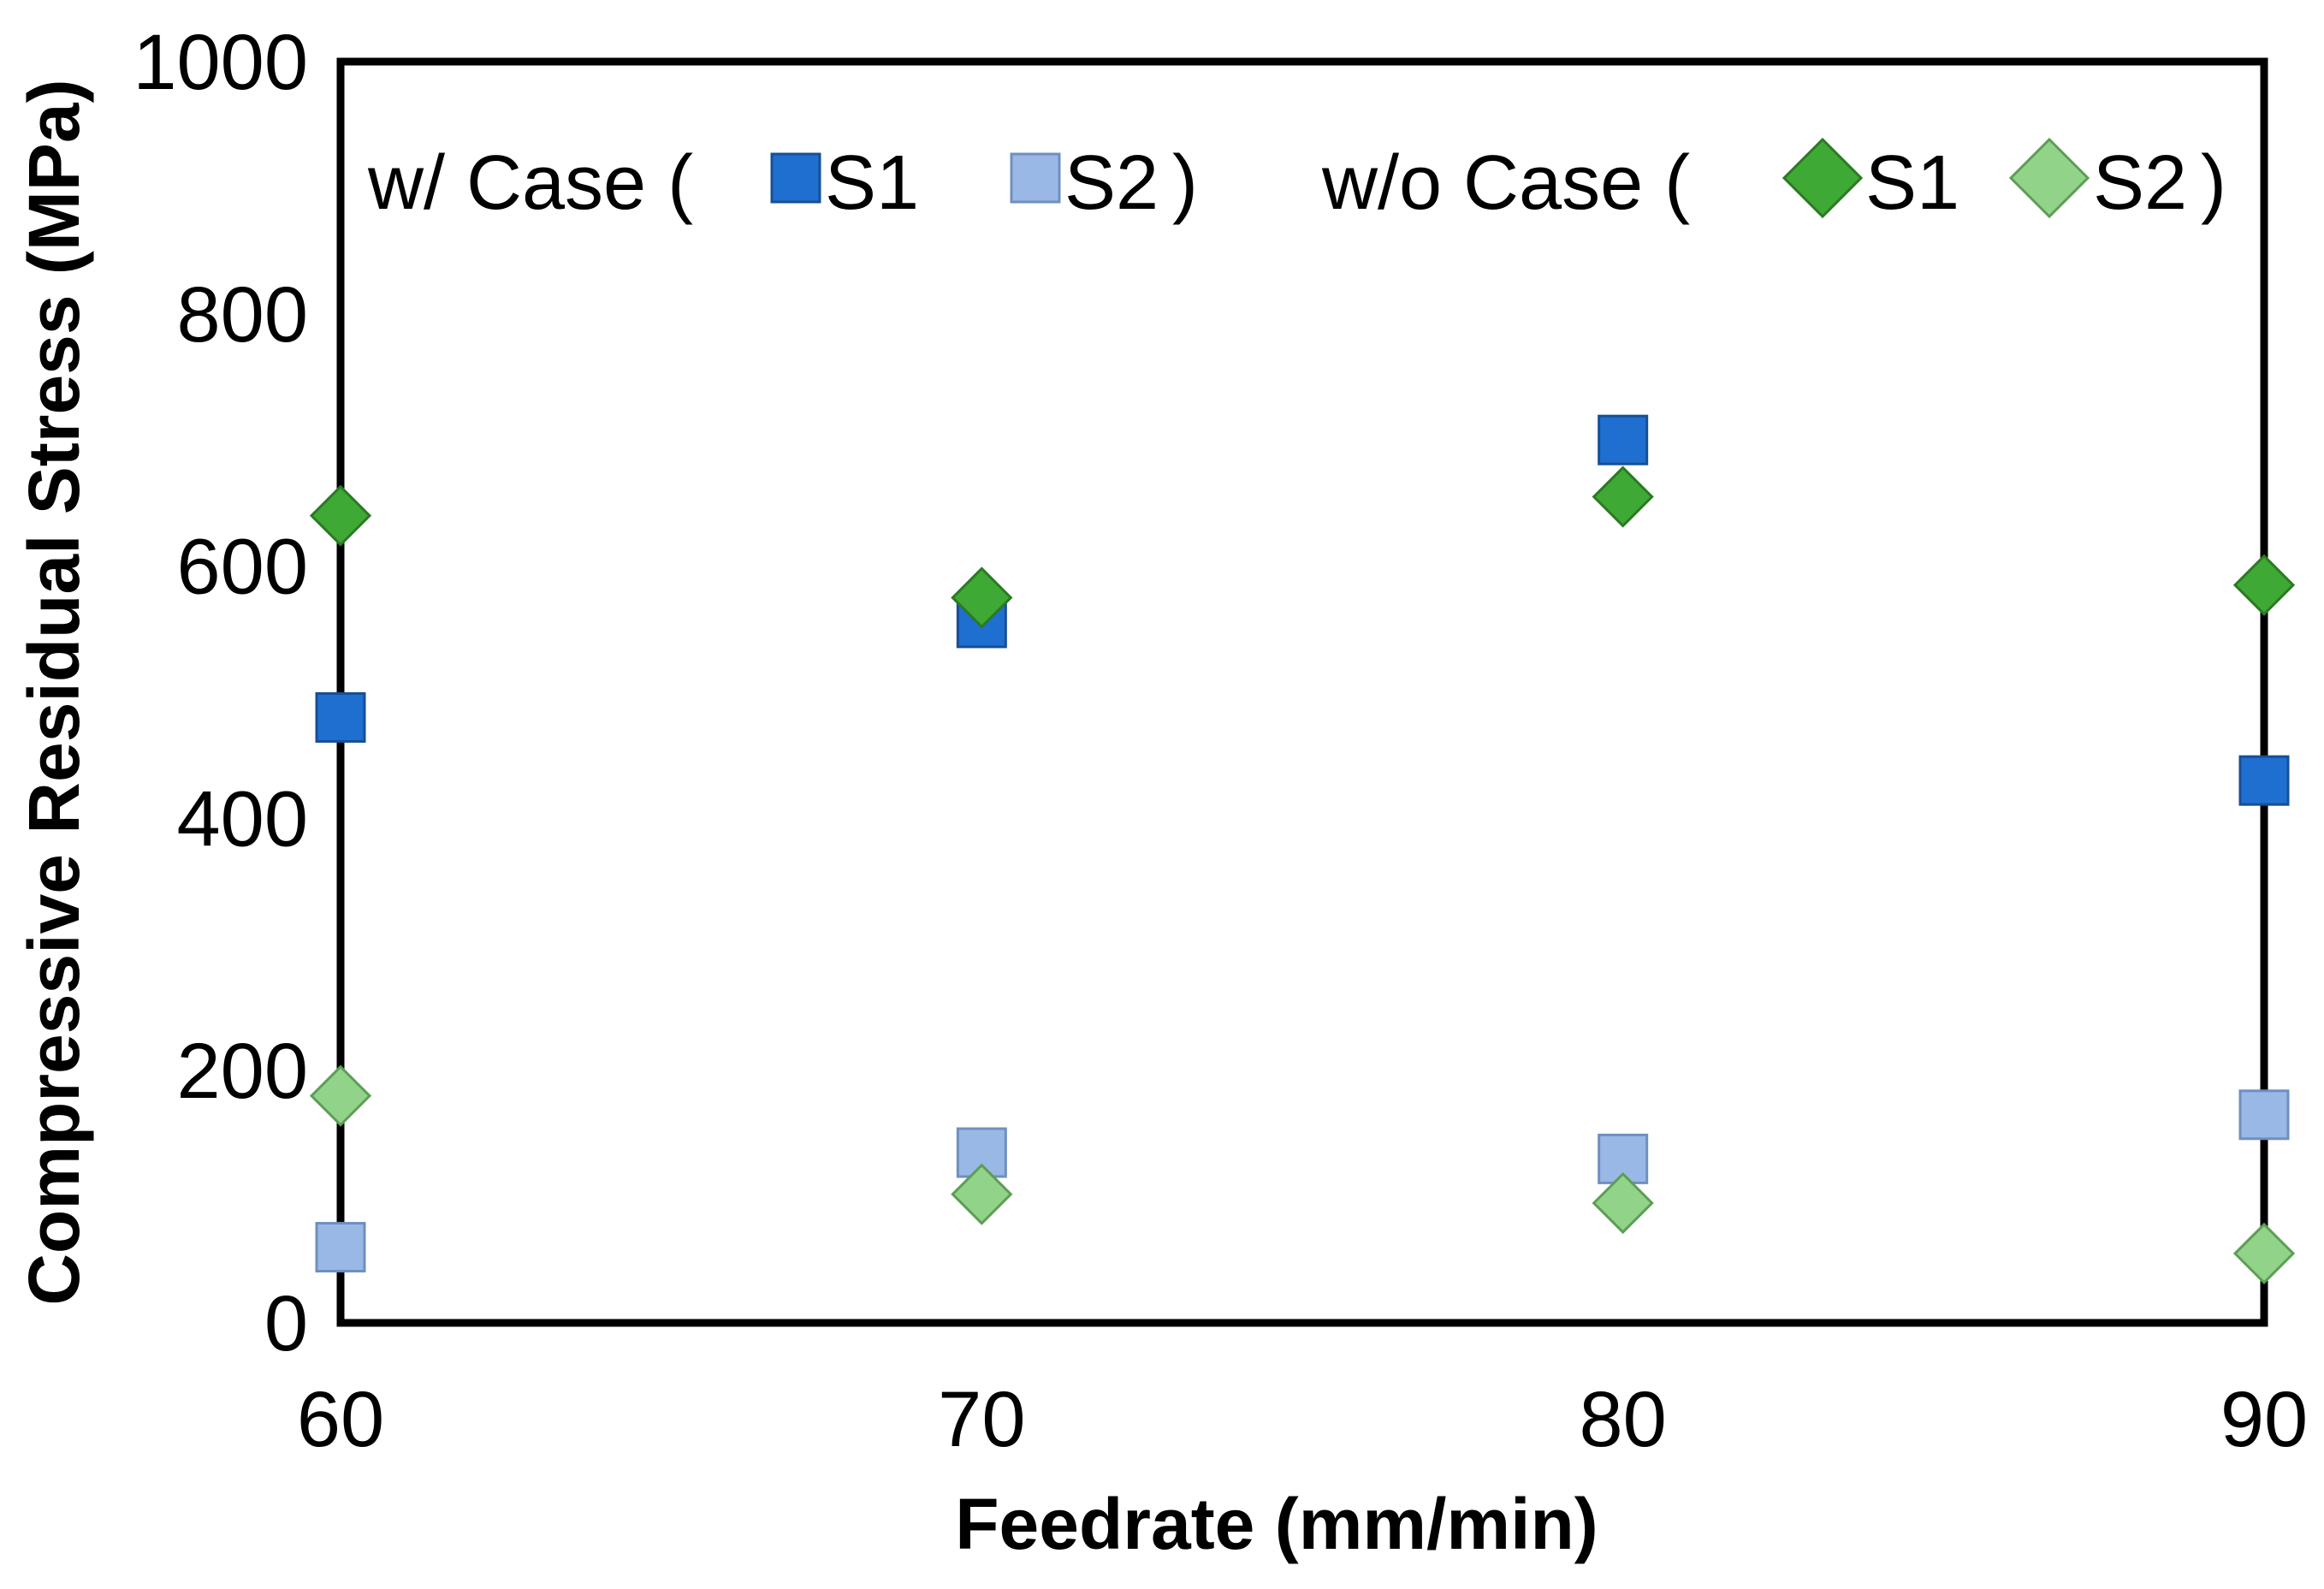  What do you see at coordinates (872, 183) in the screenshot?
I see `legend-label-wcase-s1: S1` at bounding box center [872, 183].